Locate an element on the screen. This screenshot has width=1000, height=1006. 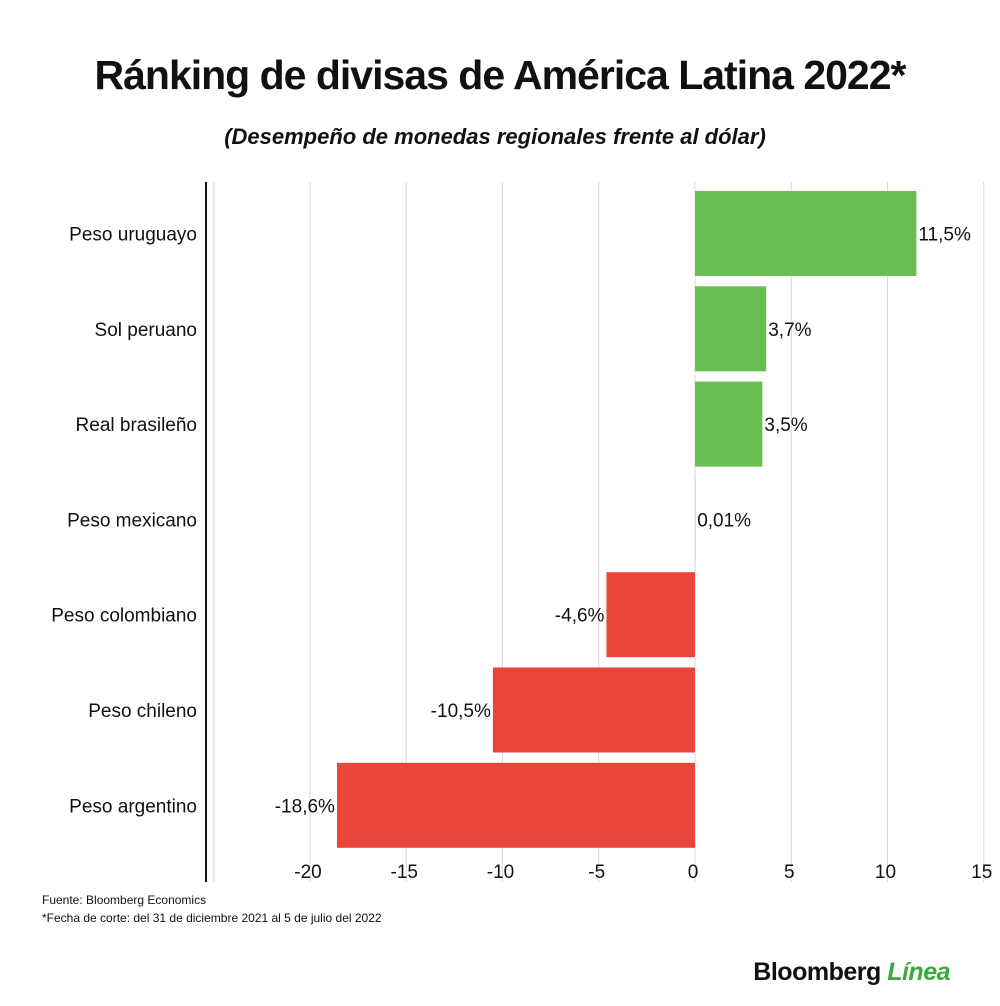
x-tick-label: 10 is located at coordinates (885, 872).